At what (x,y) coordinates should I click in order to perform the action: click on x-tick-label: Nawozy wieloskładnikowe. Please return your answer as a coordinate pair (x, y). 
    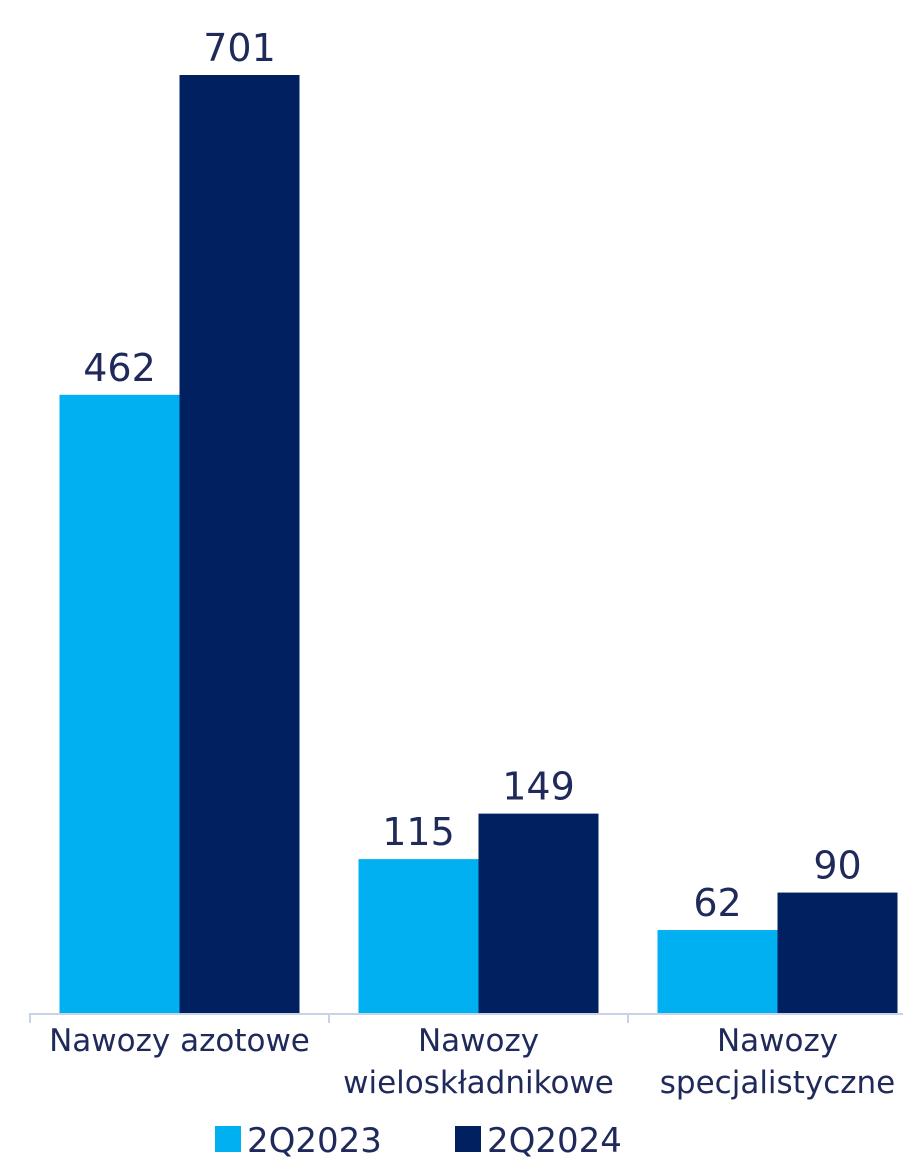
    Looking at the image, I should click on (478, 1062).